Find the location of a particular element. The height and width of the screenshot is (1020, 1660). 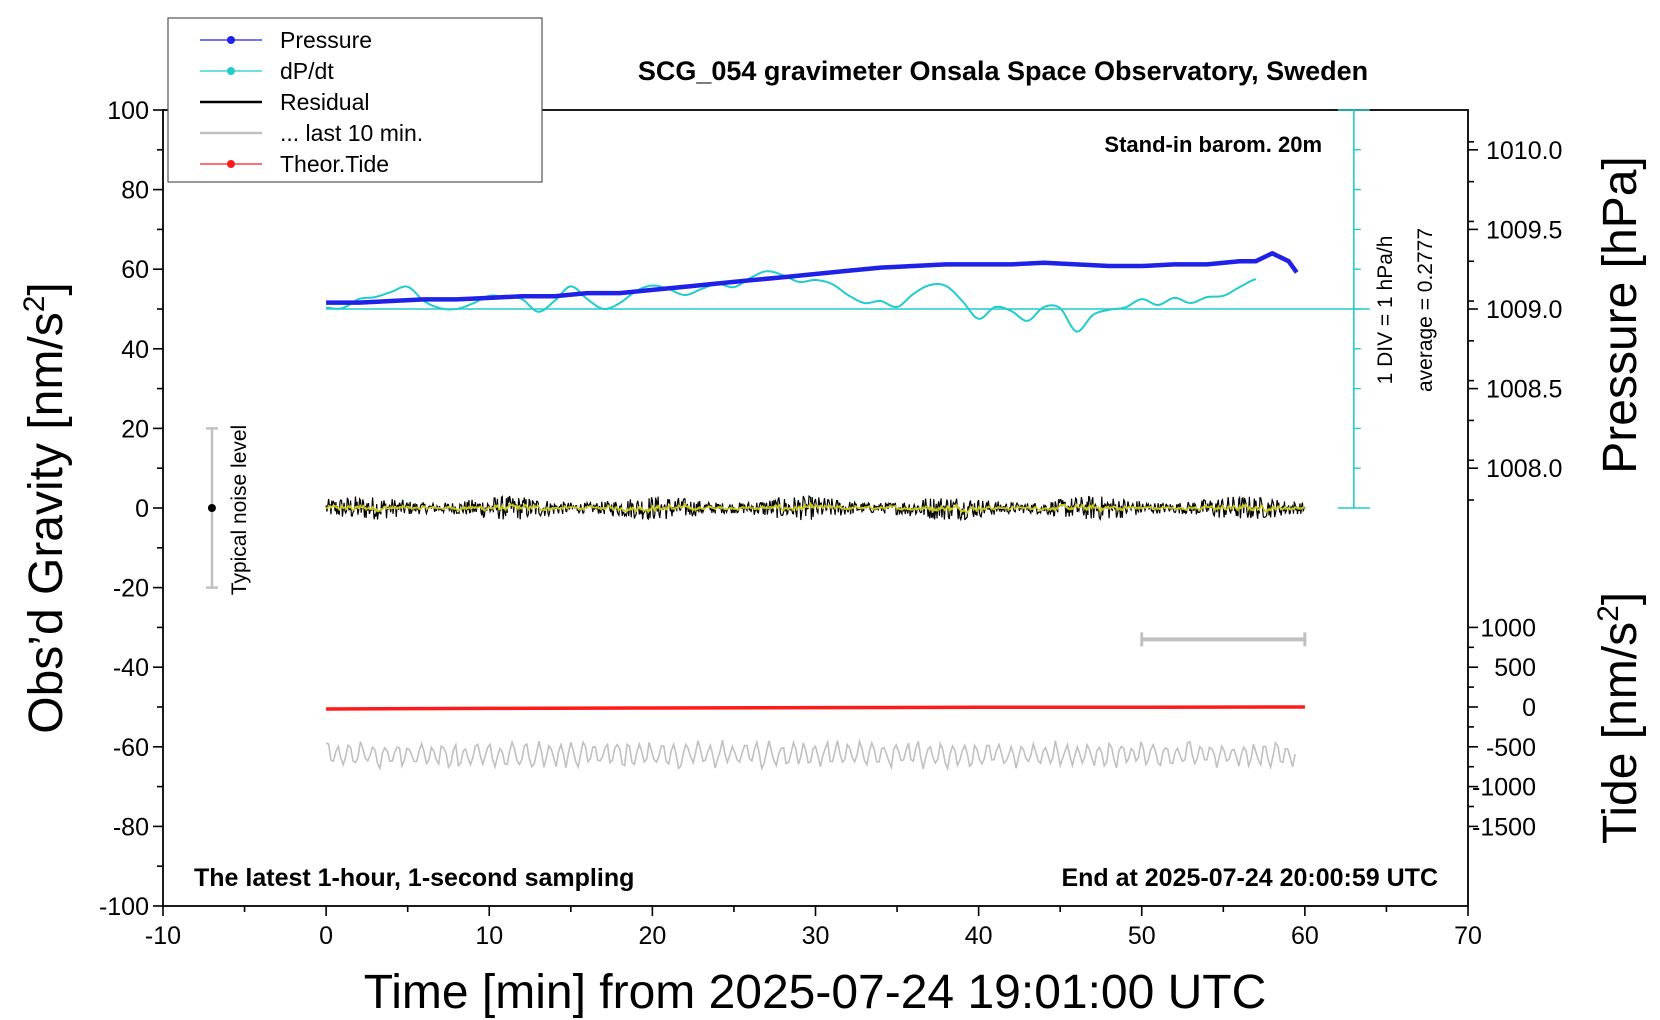

pressure-tick-label: 1008.5 is located at coordinates (1524, 390).